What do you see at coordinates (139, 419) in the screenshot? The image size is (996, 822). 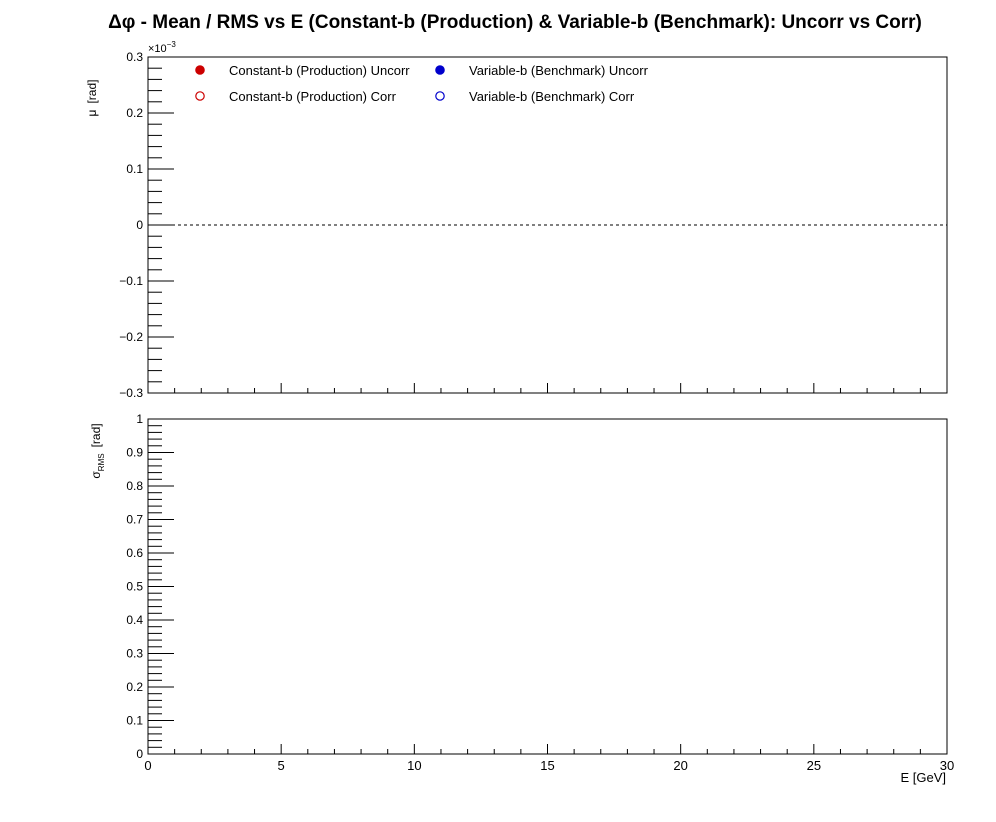 I see `rms-y-tick-label: 1` at bounding box center [139, 419].